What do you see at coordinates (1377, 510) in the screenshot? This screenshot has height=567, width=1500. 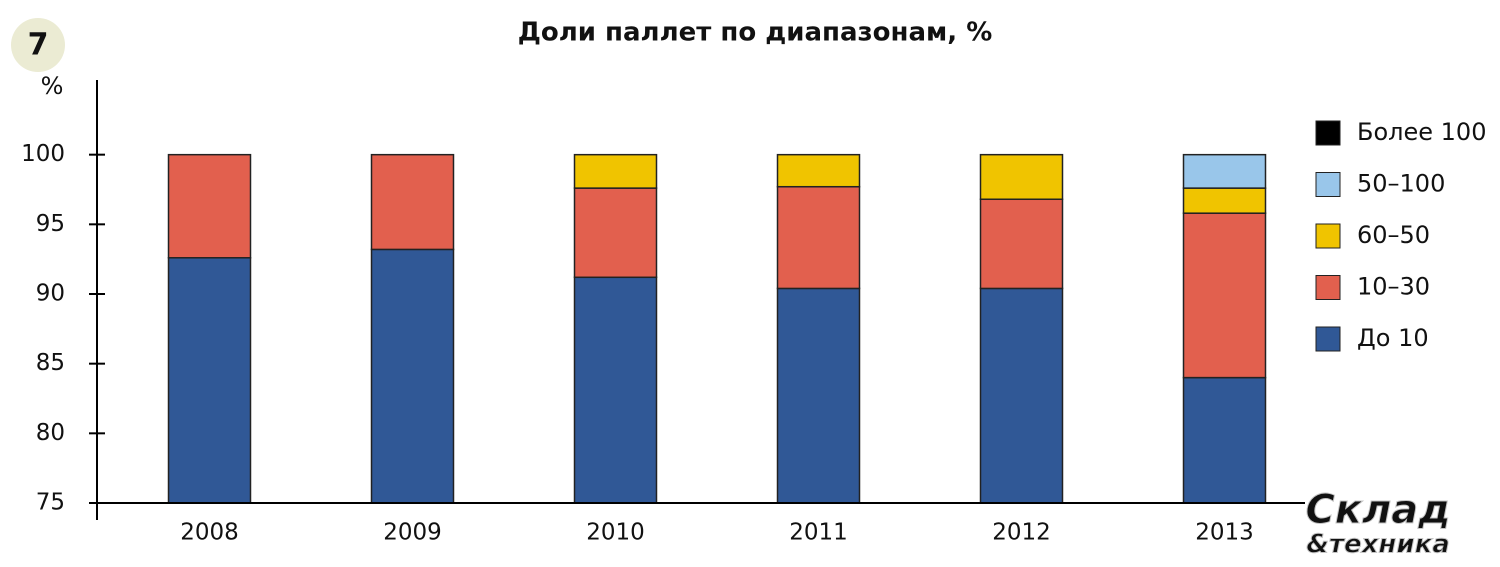 I see `watermark: Склад` at bounding box center [1377, 510].